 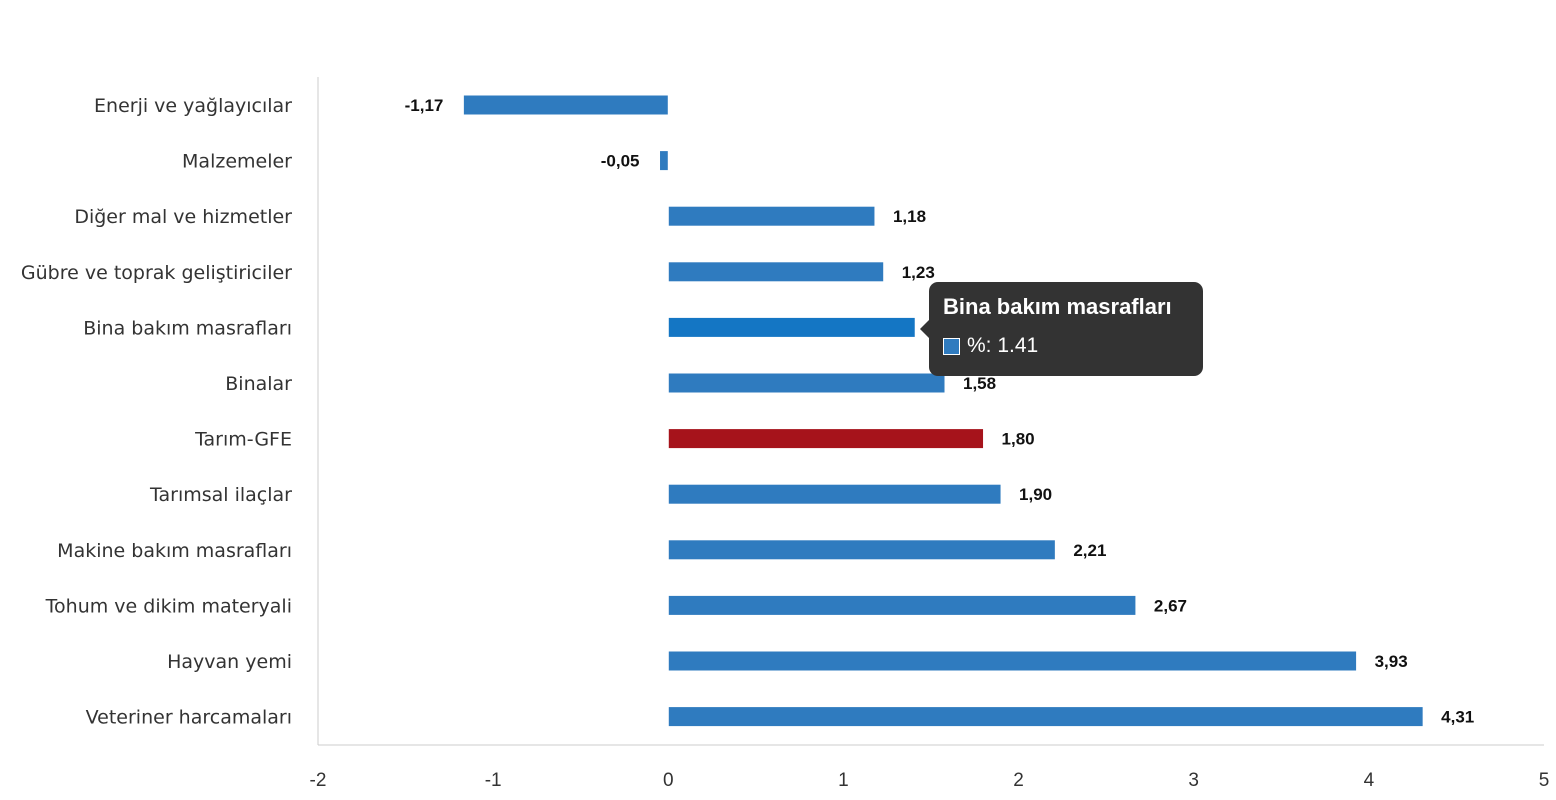 I want to click on tooltip-series-swatch, so click(x=951, y=346).